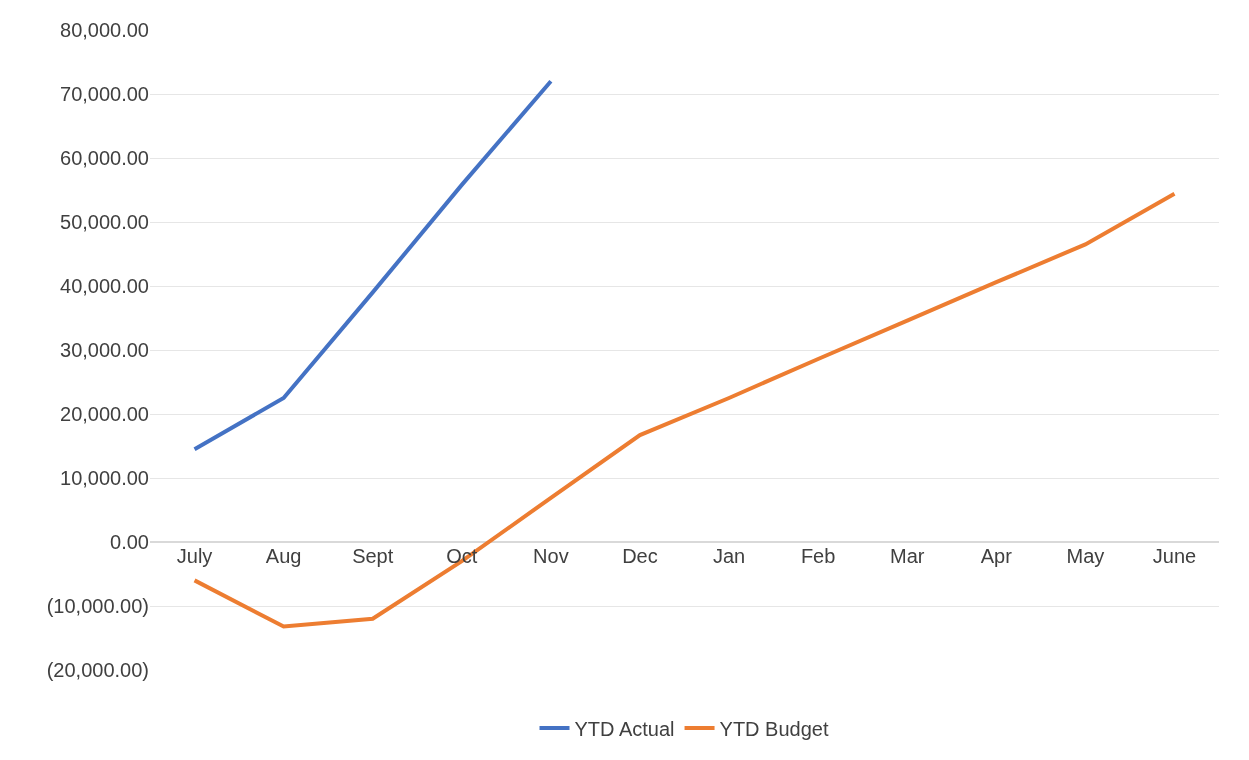 The width and height of the screenshot is (1249, 760). I want to click on x-tick-label: Sept, so click(373, 556).